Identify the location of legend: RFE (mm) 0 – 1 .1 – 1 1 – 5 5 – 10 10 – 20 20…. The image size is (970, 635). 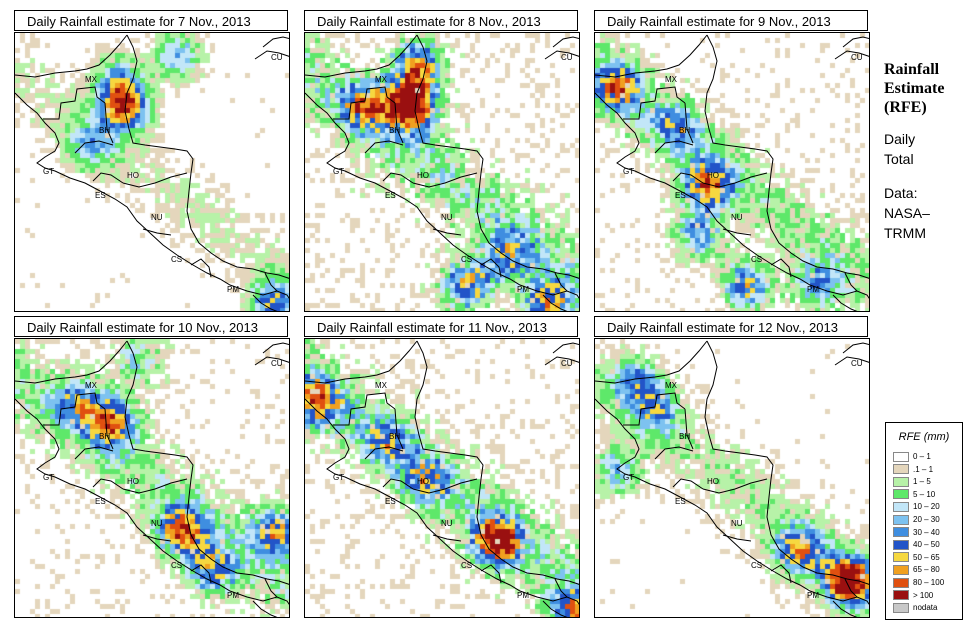
(924, 521).